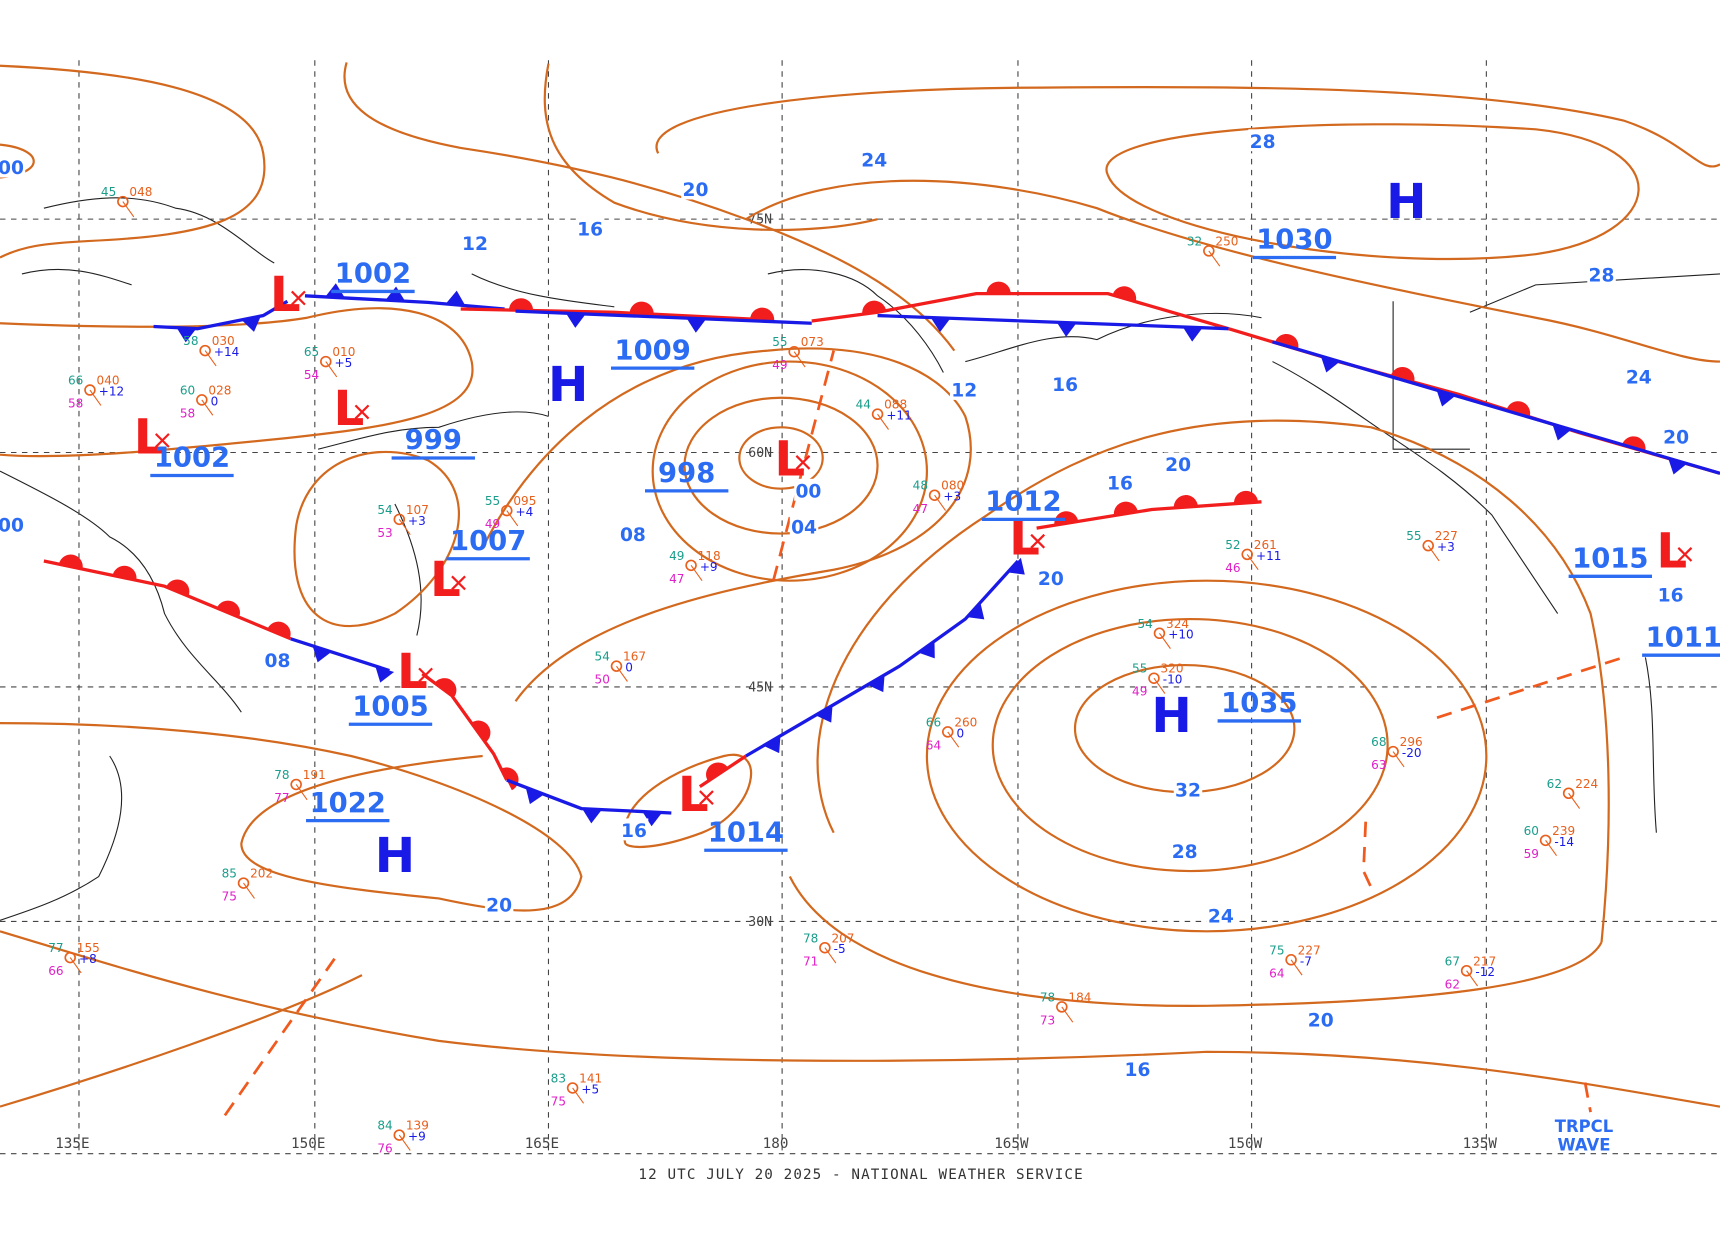 This screenshot has width=1720, height=1260. I want to click on station-pressure: 224, so click(1586, 784).